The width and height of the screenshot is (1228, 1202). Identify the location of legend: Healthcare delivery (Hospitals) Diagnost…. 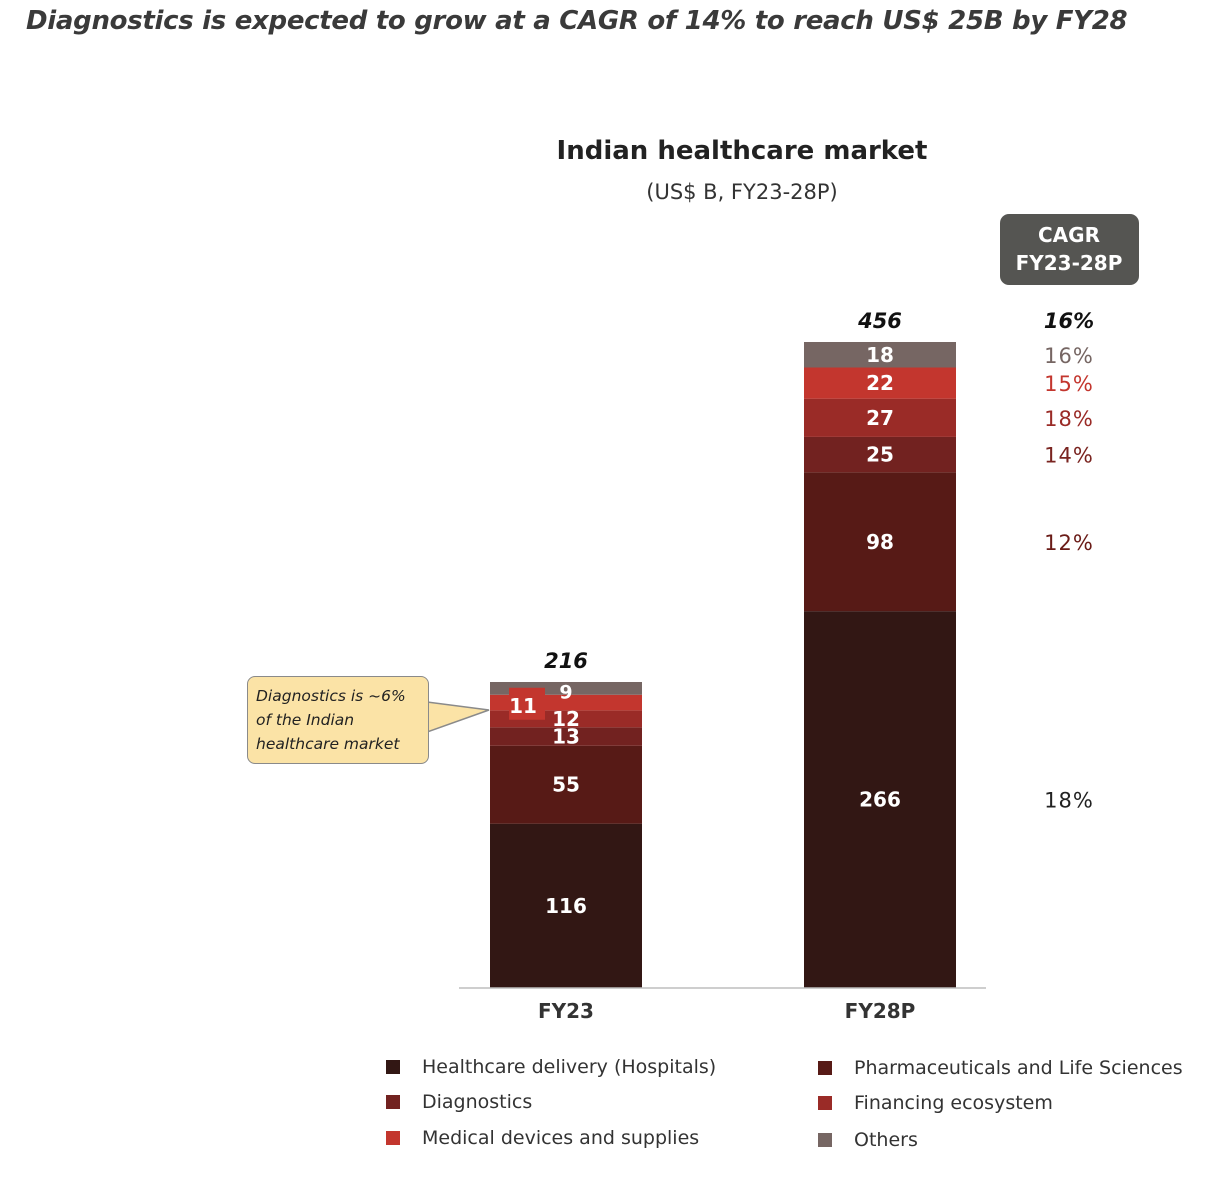
(796, 1111).